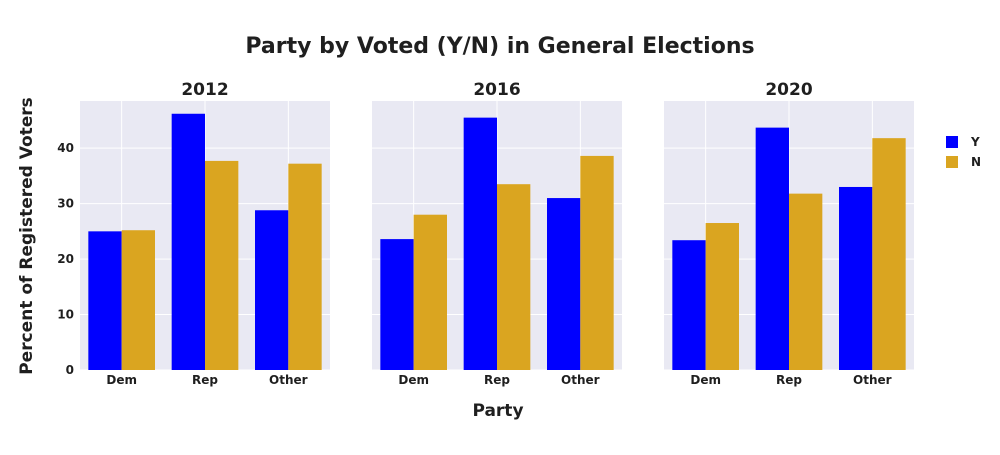 The height and width of the screenshot is (455, 1000). Describe the element at coordinates (952, 162) in the screenshot. I see `legend-swatch-N` at that location.